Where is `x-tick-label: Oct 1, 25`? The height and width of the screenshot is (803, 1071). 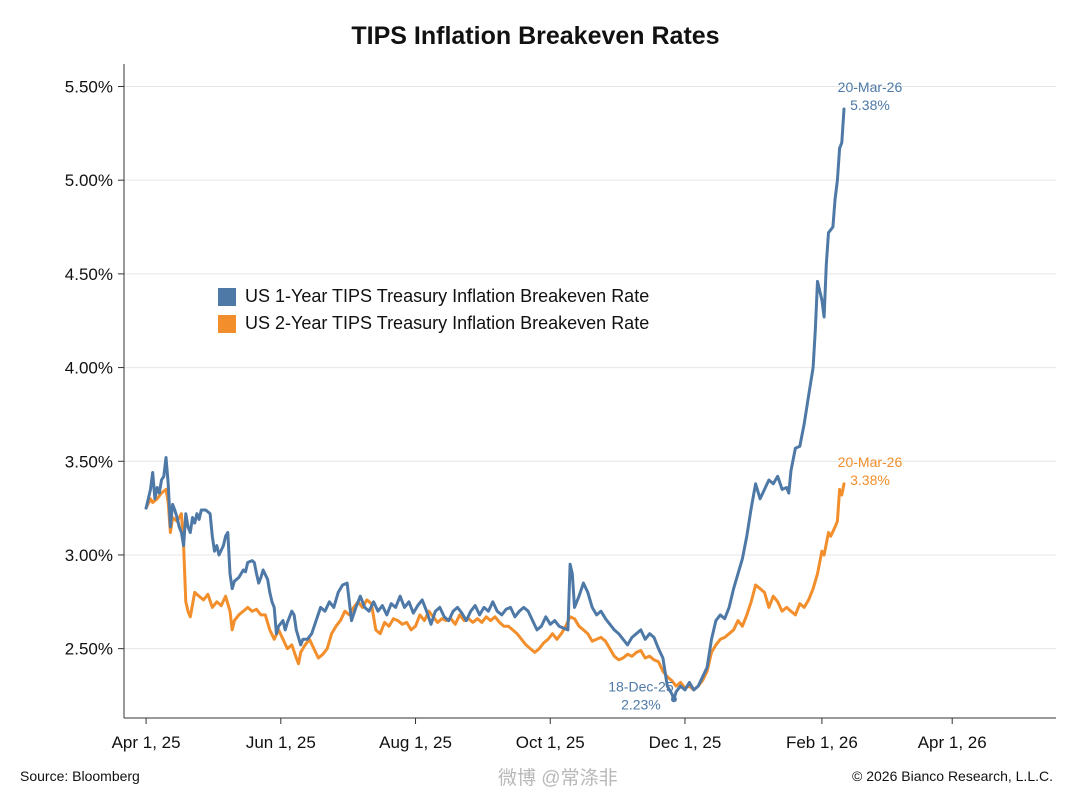 x-tick-label: Oct 1, 25 is located at coordinates (550, 742).